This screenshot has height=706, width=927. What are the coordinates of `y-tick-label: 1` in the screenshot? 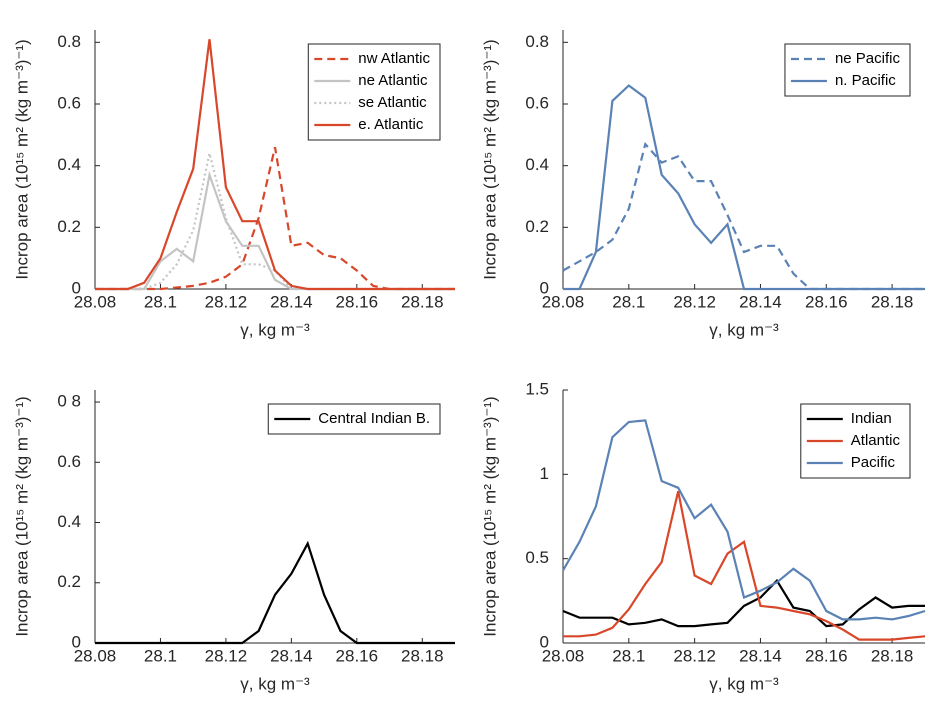 It's located at (544, 473).